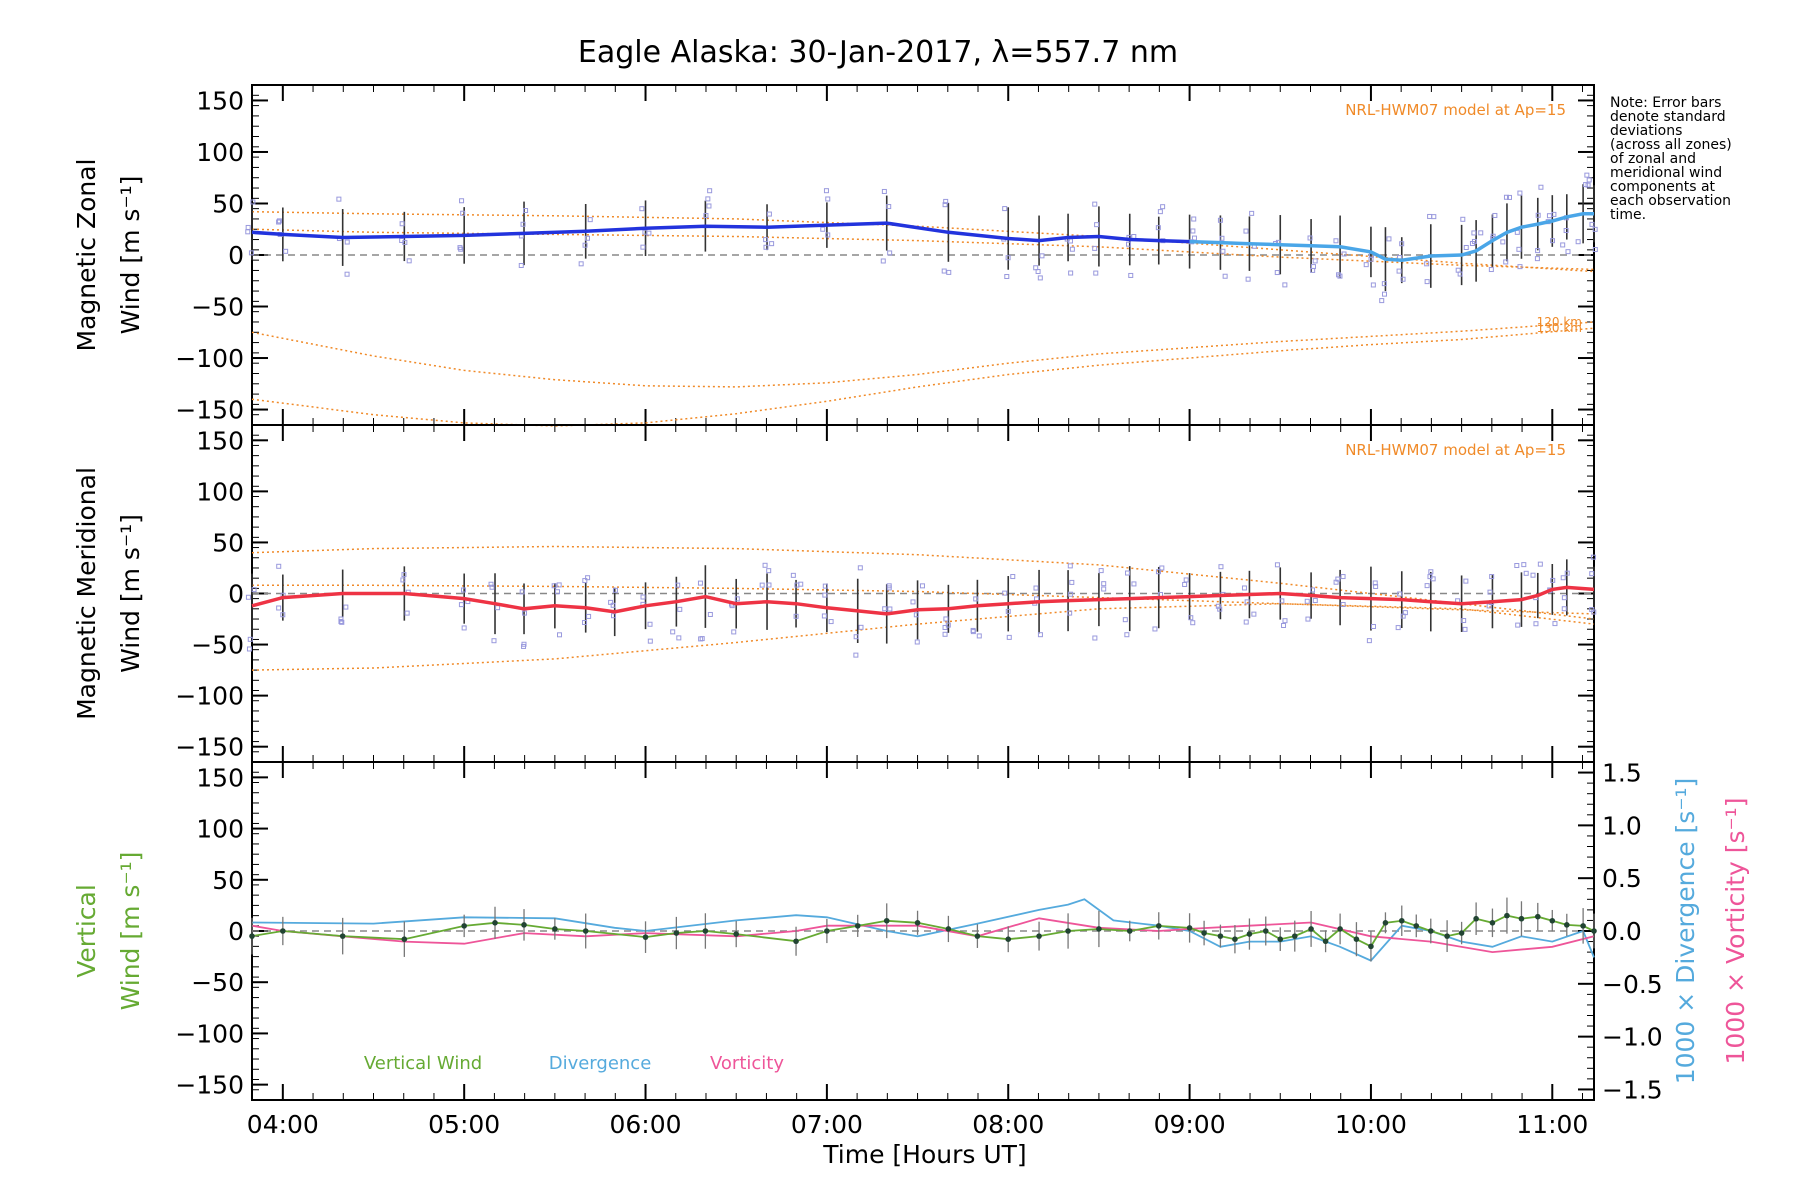 The image size is (1800, 1200). I want to click on model-curve, so click(923, 377).